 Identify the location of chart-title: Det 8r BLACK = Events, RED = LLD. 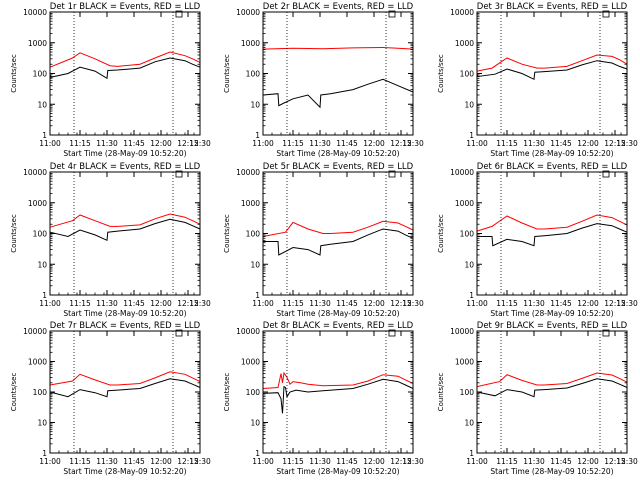
(338, 326).